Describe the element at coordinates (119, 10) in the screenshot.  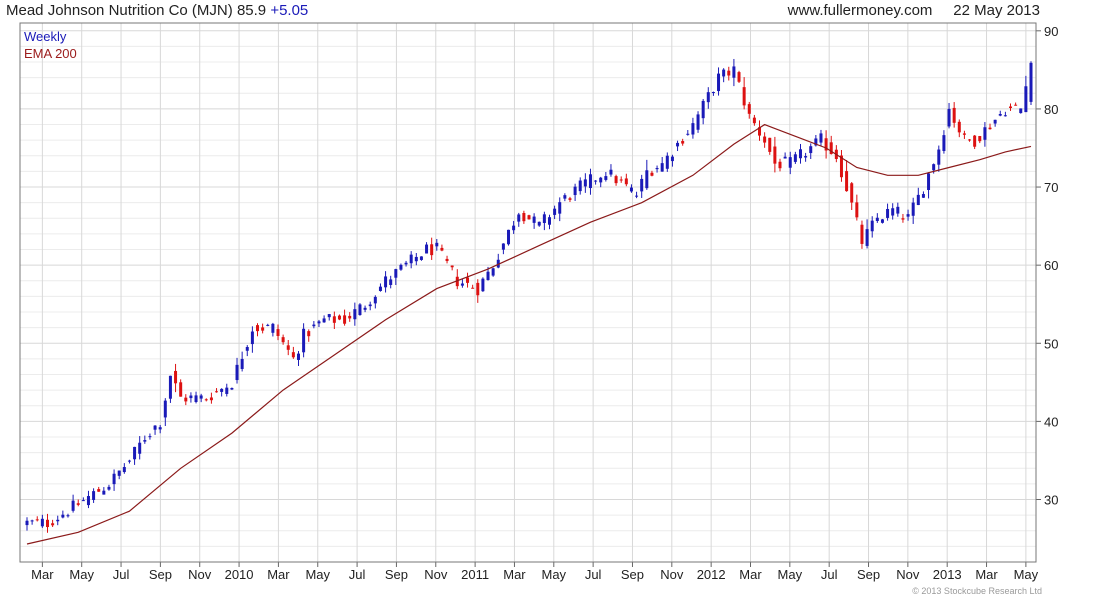
I see `security-name: Mead Johnson Nutrition Co (MJN)` at that location.